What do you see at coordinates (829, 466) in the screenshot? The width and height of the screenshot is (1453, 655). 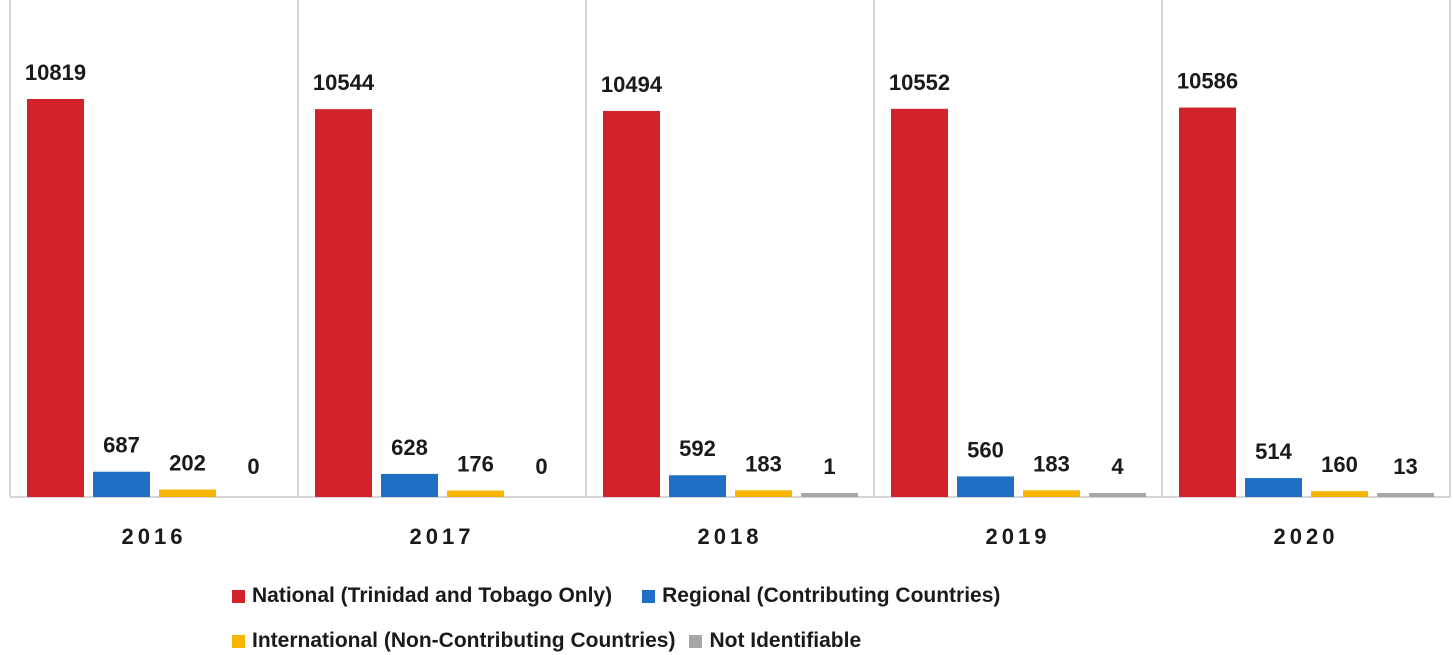 I see `data-label: 1` at bounding box center [829, 466].